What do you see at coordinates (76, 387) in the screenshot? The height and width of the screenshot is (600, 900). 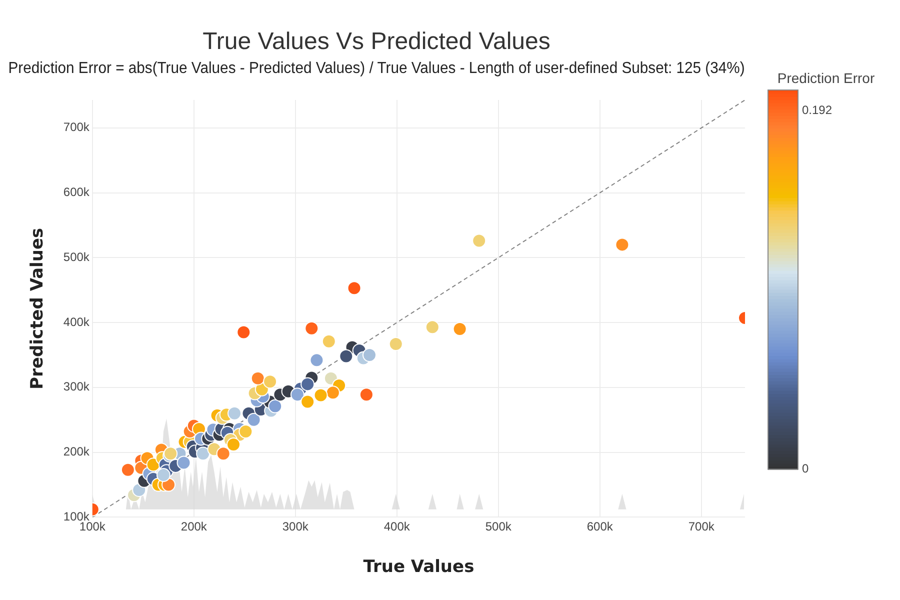 I see `y-tick-label: 300k` at bounding box center [76, 387].